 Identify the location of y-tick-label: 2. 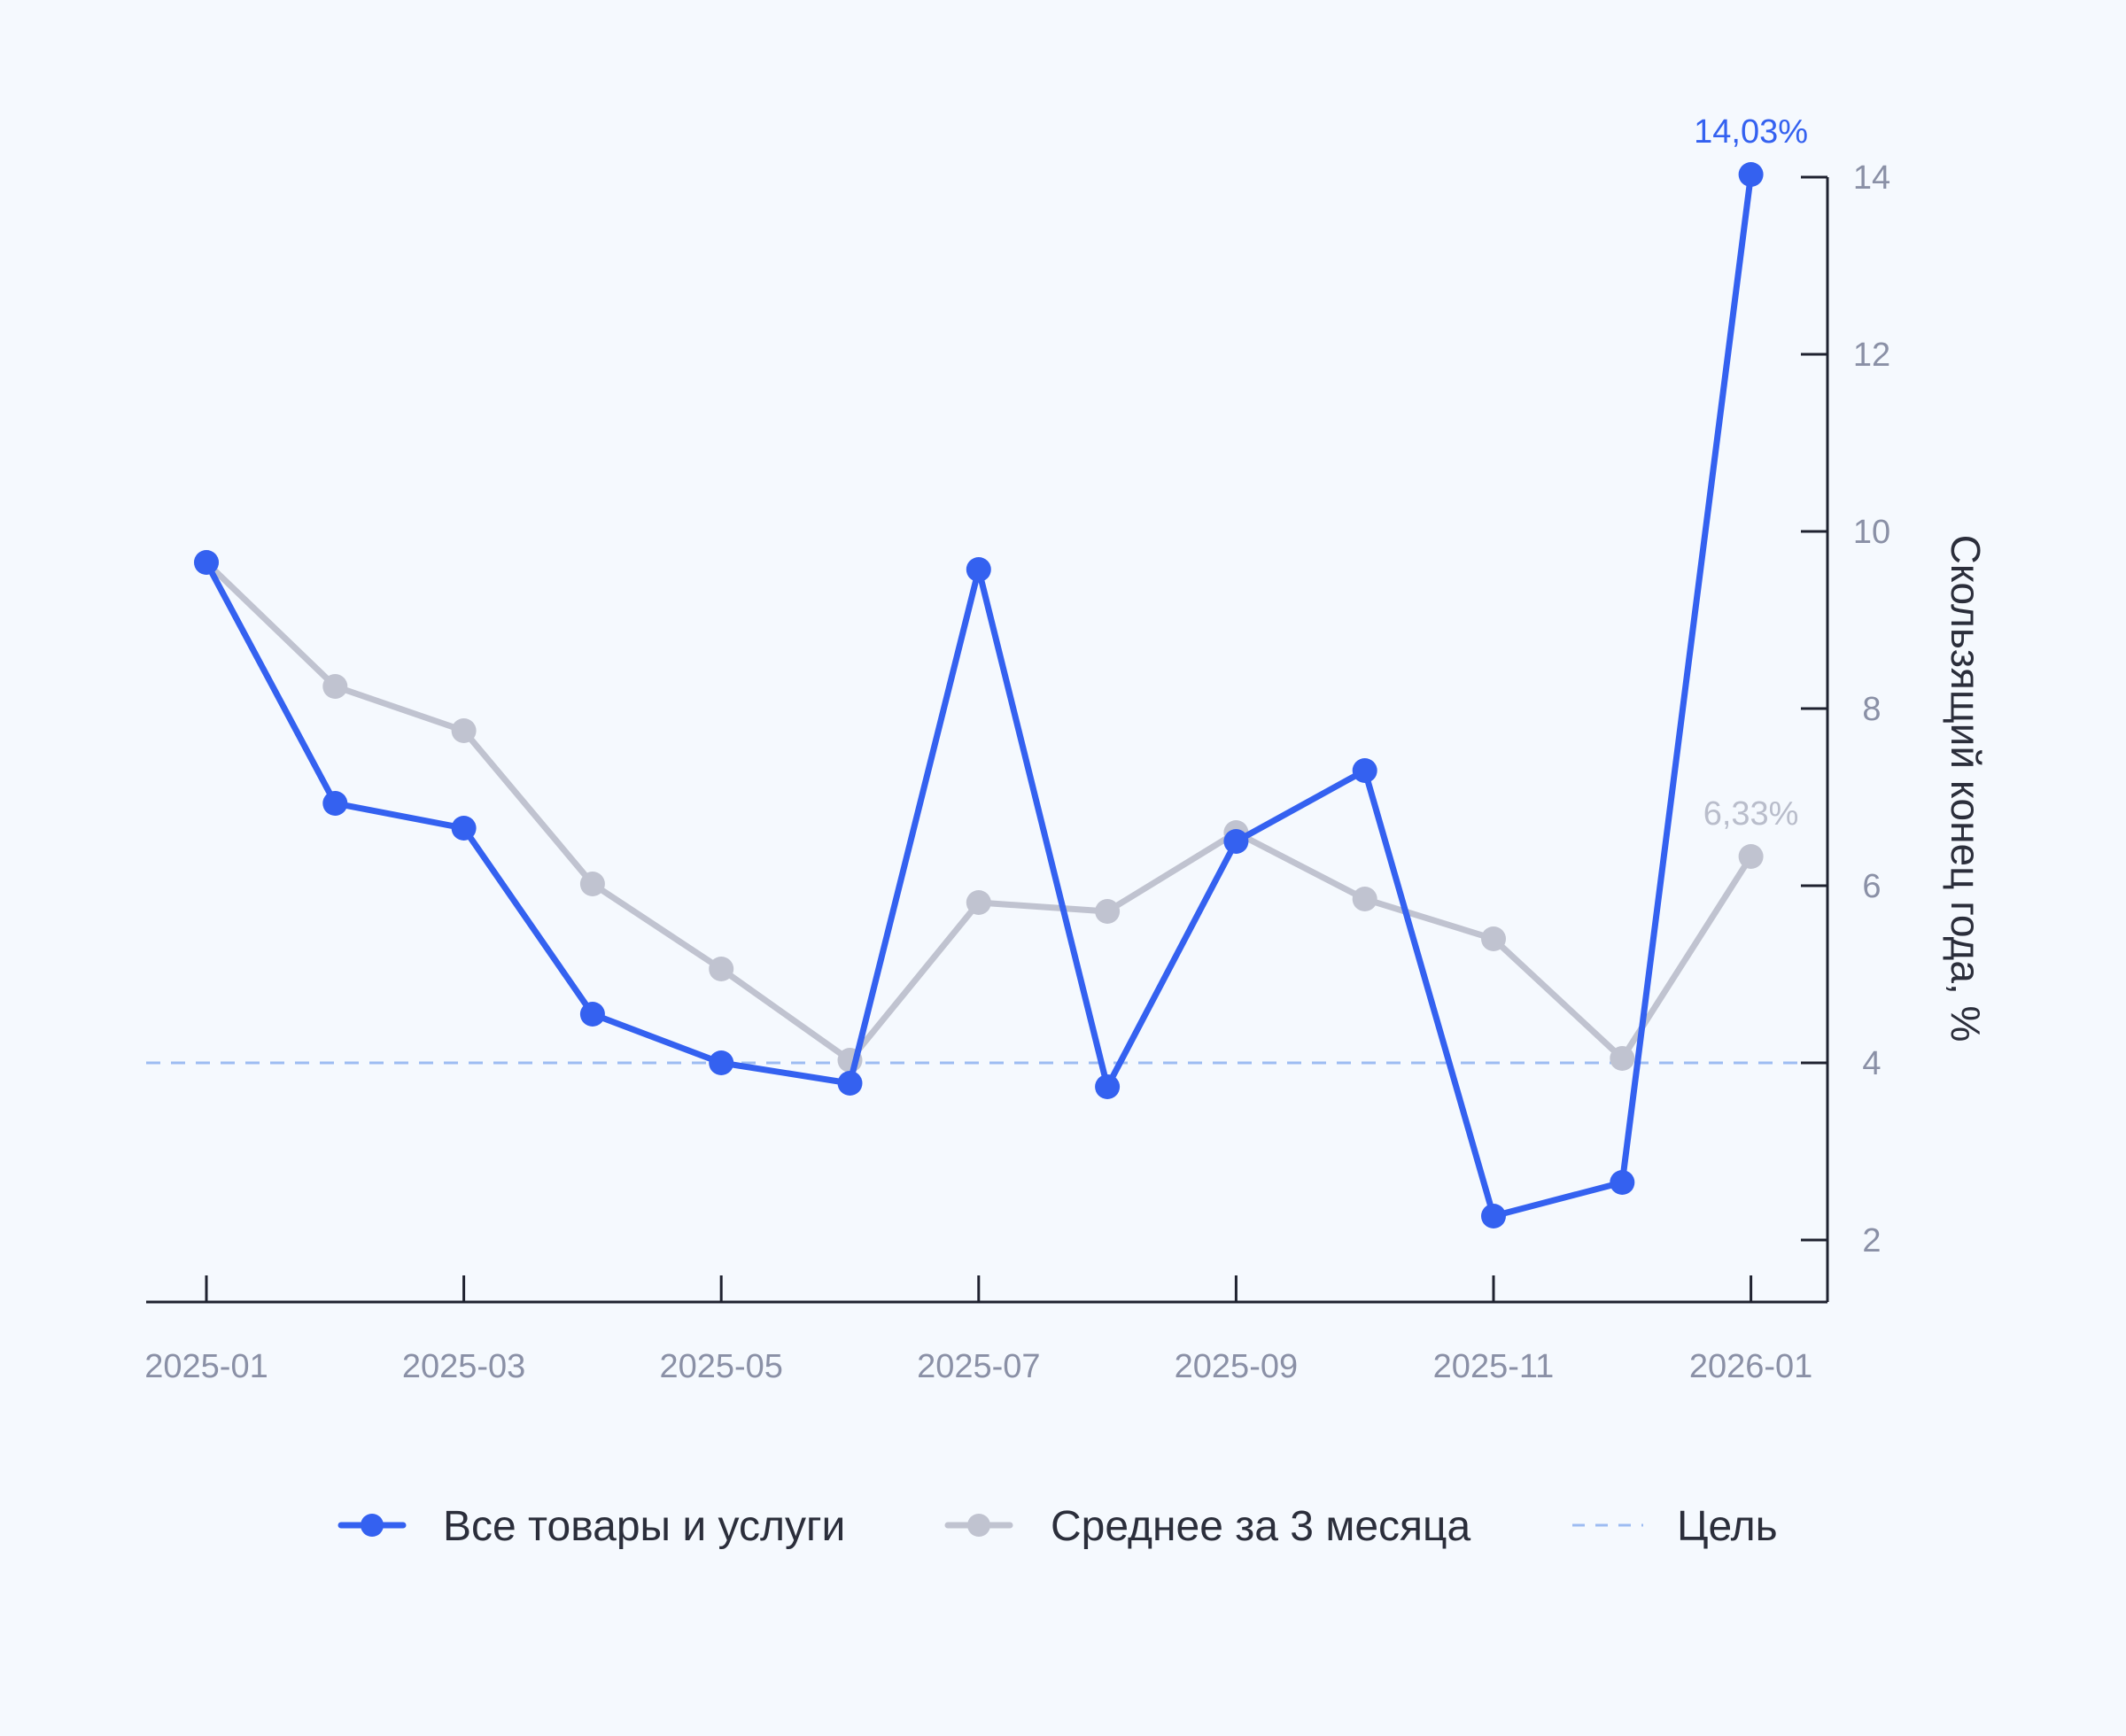
(1871, 1240).